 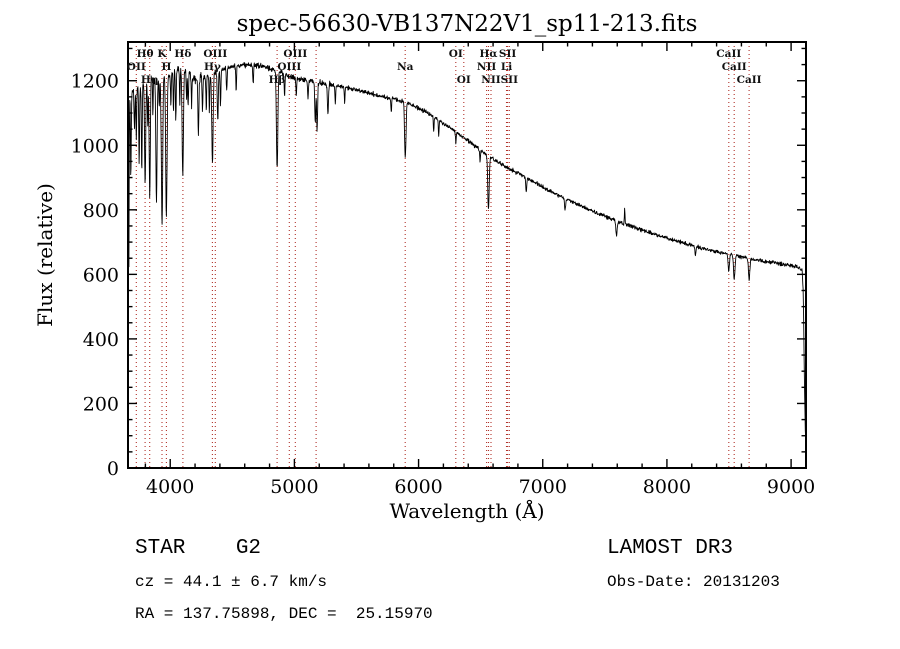 What do you see at coordinates (101, 404) in the screenshot?
I see `y-tick-label: 200` at bounding box center [101, 404].